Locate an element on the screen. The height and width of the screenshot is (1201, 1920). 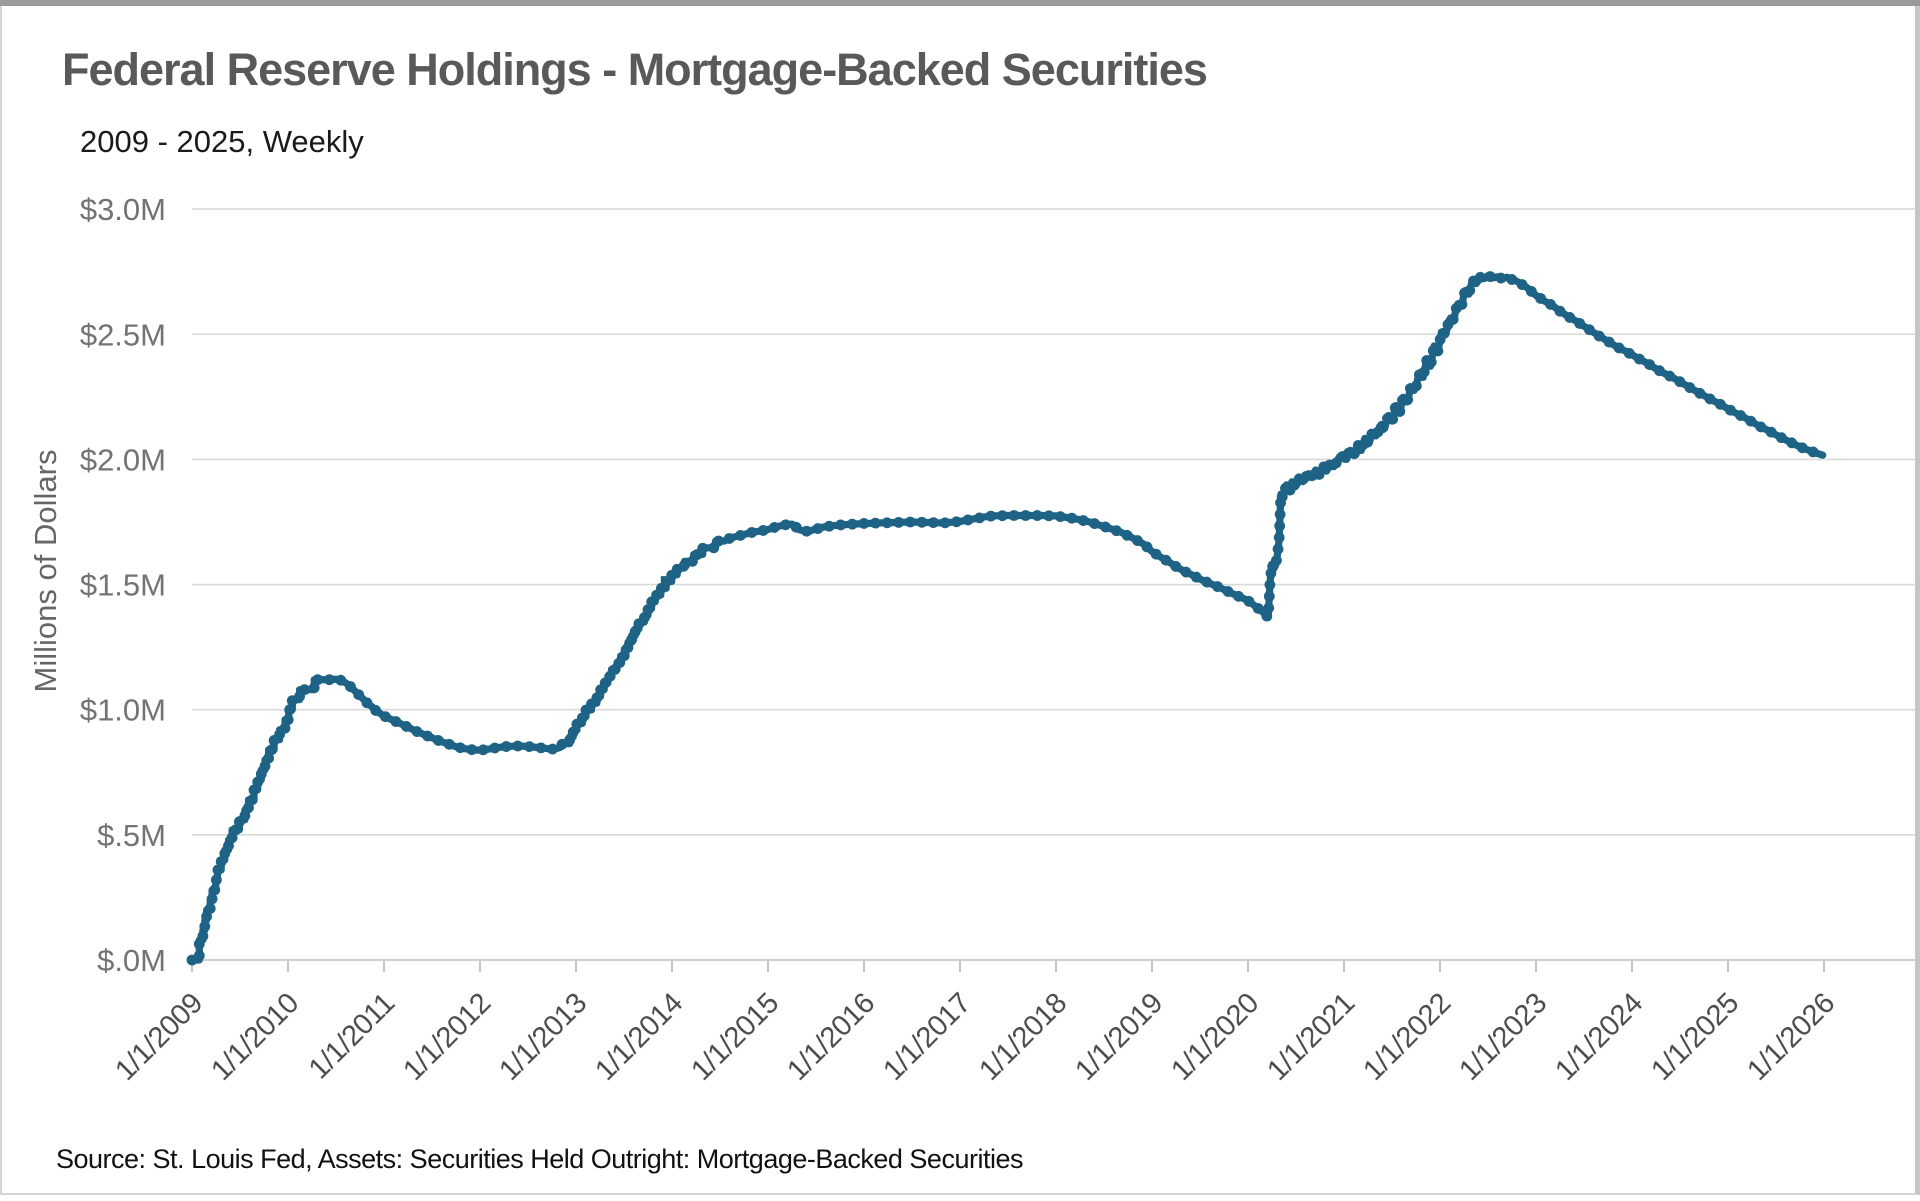
chart-subtitle: 2009 - 2025, Weekly is located at coordinates (222, 141).